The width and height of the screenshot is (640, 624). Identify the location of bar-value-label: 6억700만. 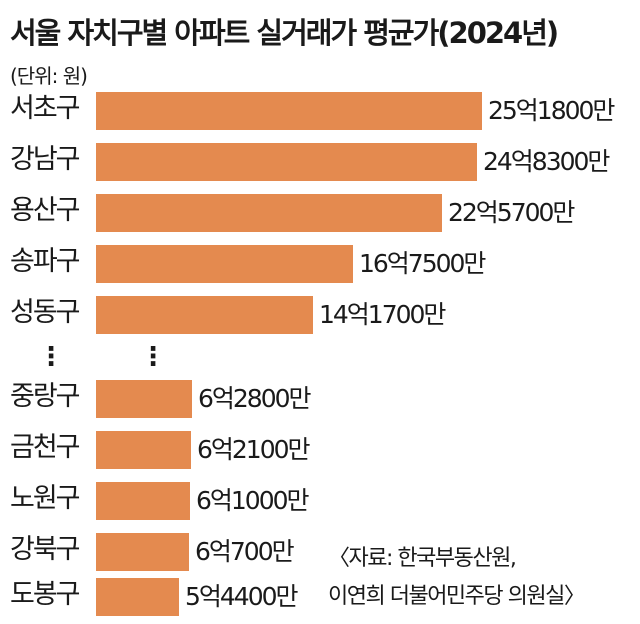
(244, 552).